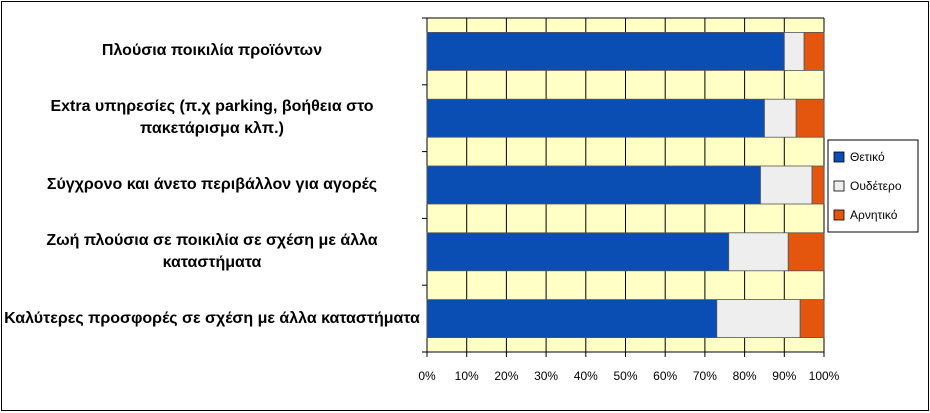 Image resolution: width=930 pixels, height=413 pixels. Describe the element at coordinates (784, 376) in the screenshot. I see `x-tick-label: 90%` at that location.